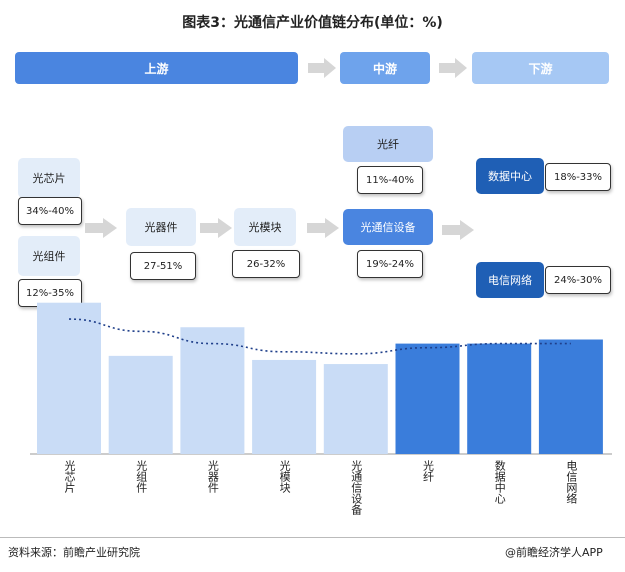  I want to click on value-component: 12%-35%, so click(50, 293).